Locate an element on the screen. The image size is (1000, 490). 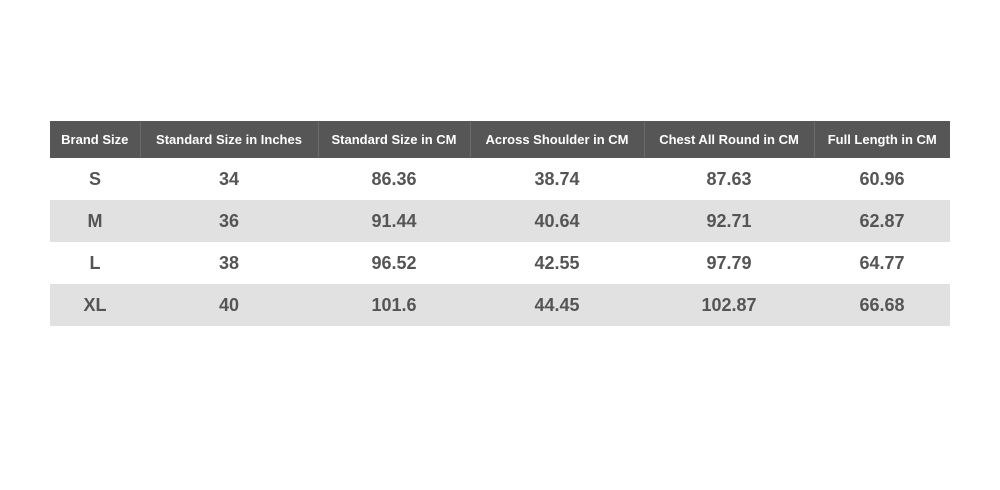
table-cell: M is located at coordinates (95, 221).